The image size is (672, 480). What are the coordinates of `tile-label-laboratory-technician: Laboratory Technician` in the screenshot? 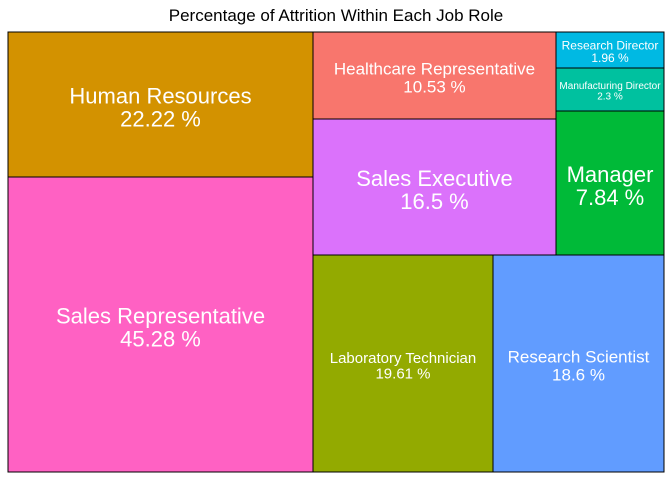 It's located at (403, 358).